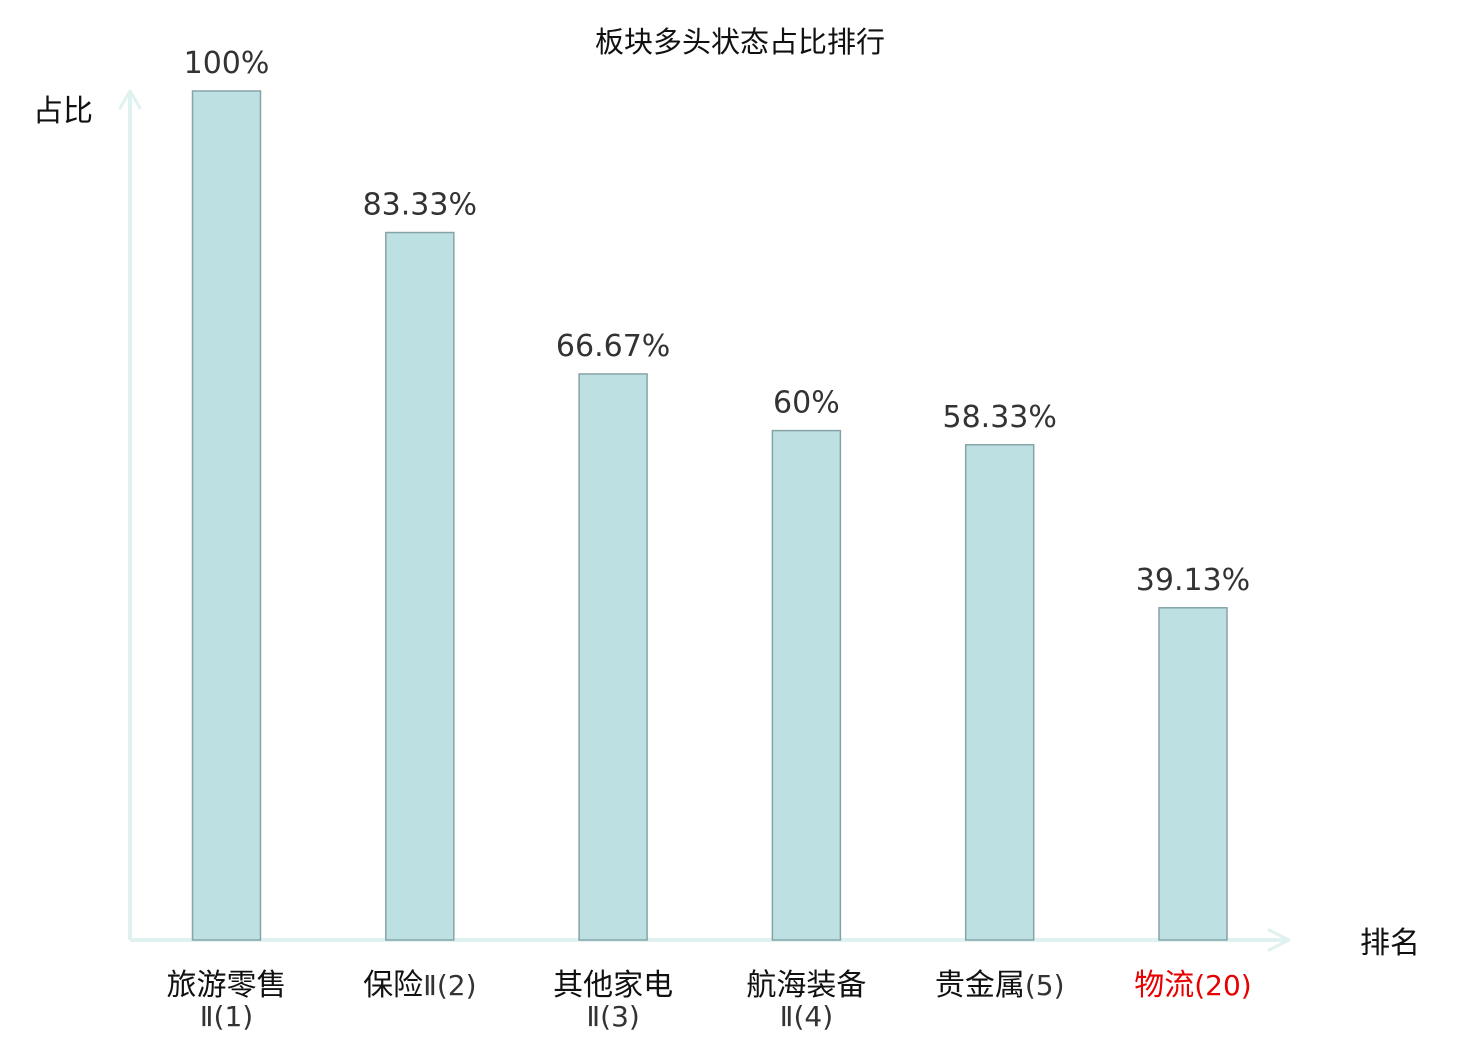 Image resolution: width=1480 pixels, height=1044 pixels. Describe the element at coordinates (1193, 580) in the screenshot. I see `value-label: 39.13%` at that location.